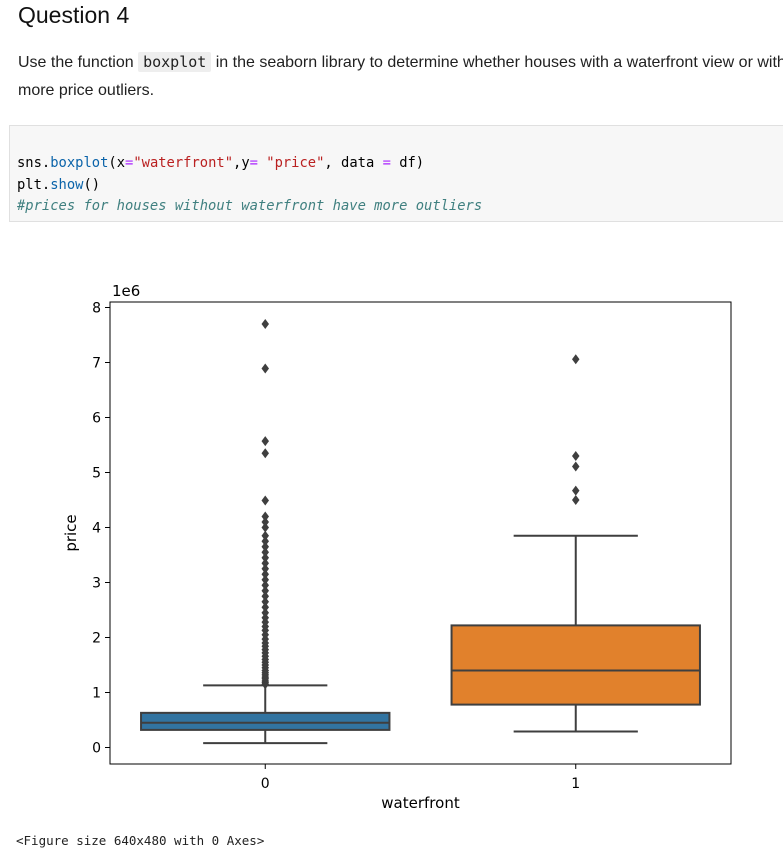  Describe the element at coordinates (59, 184) in the screenshot. I see `code-line-2: plt.show()` at that location.